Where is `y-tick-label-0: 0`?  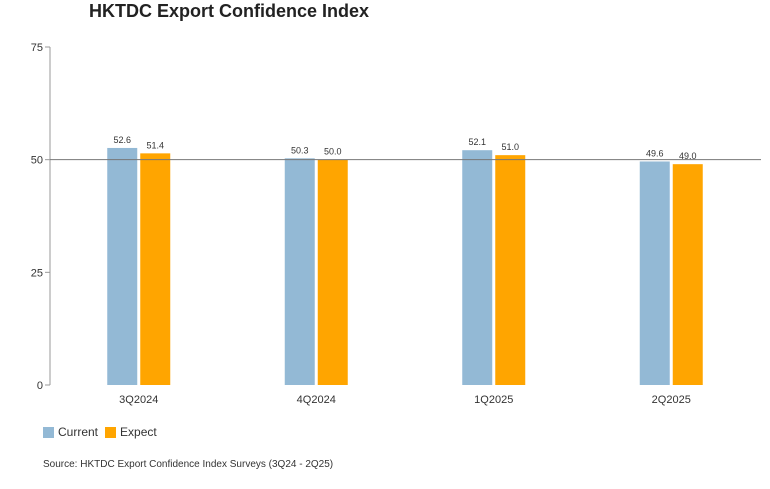
y-tick-label-0: 0 is located at coordinates (40, 386).